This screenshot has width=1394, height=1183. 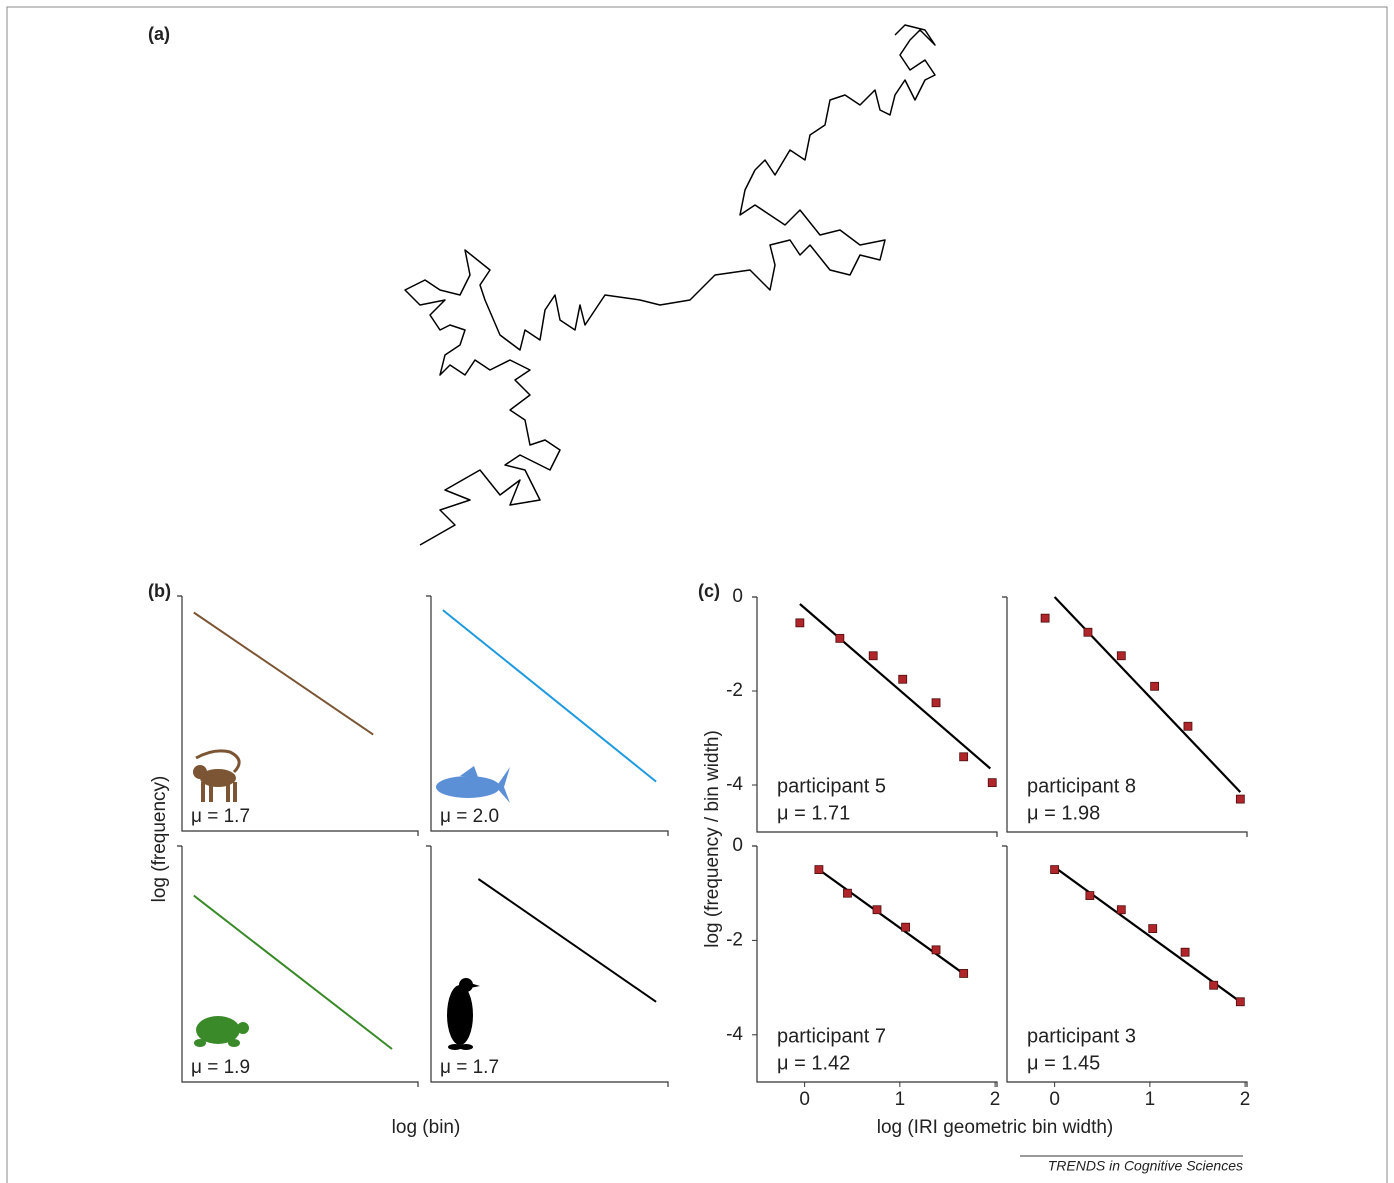 I want to click on annotation: μ = 2.0, so click(x=469, y=816).